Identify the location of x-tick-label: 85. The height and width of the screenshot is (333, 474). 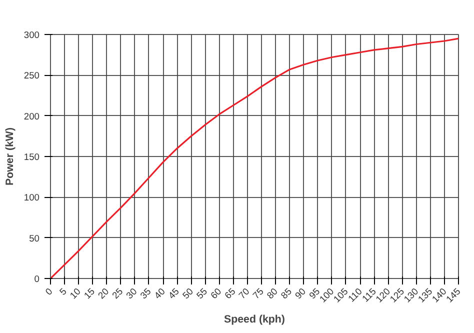
(286, 293).